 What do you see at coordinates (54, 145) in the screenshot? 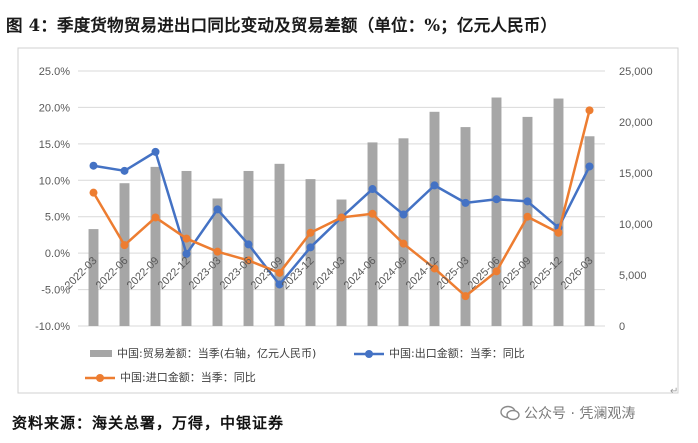
I see `y-left-tick-label: 15.0%` at bounding box center [54, 145].